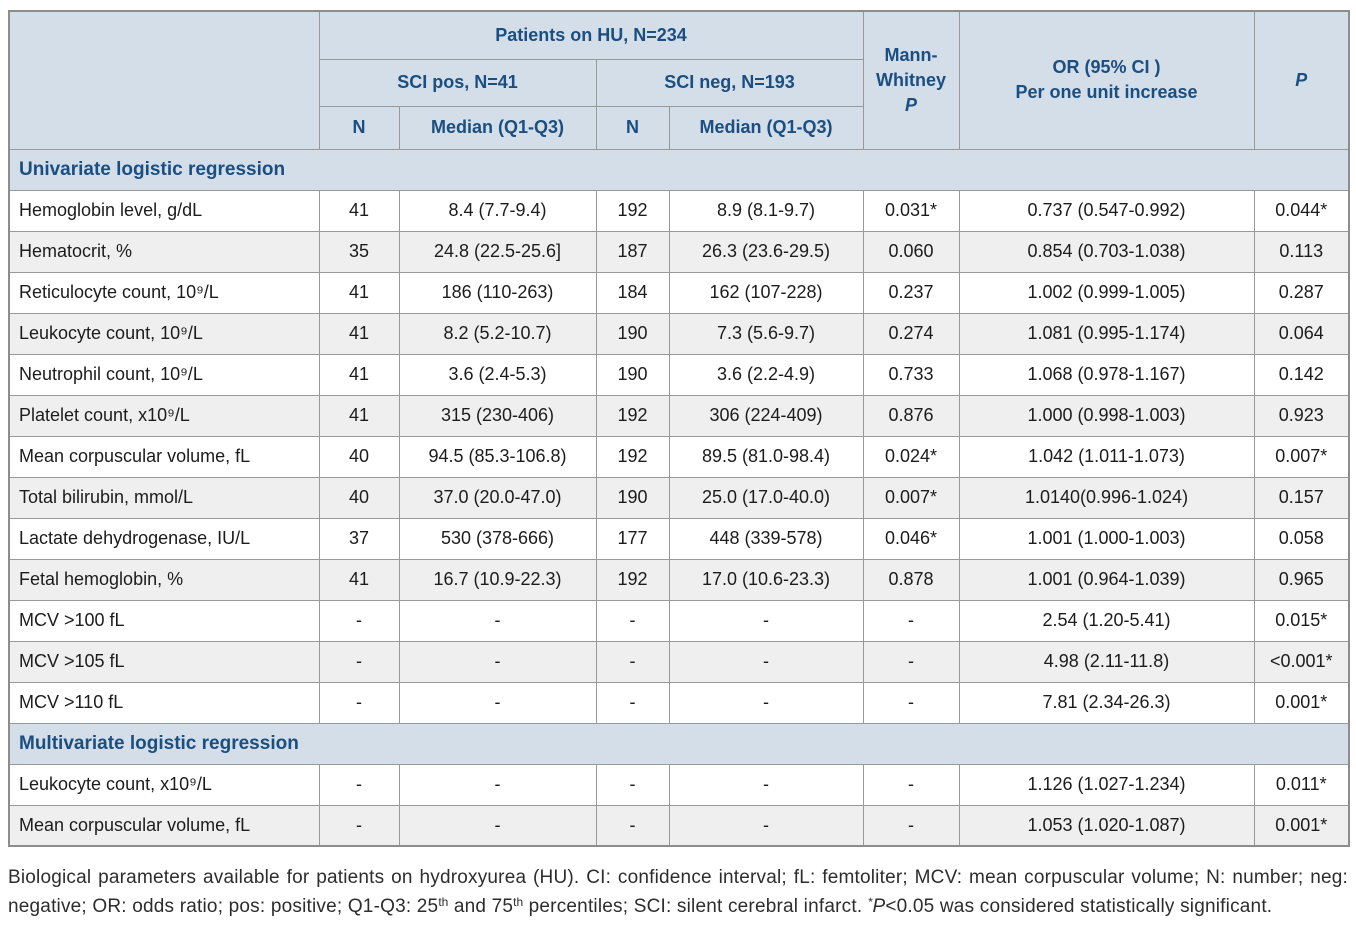 The image size is (1356, 942). I want to click on p-value-cell: 0.011*, so click(1301, 784).